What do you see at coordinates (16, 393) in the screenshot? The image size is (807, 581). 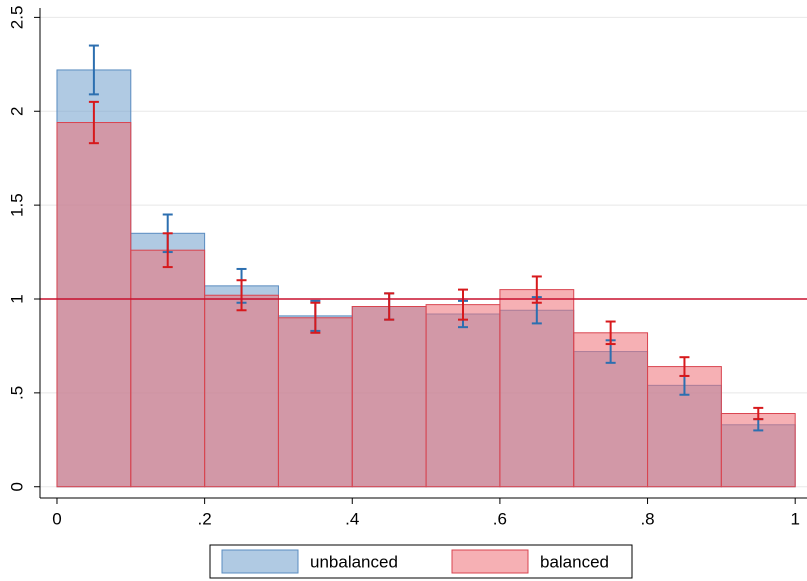 I see `y-tick-label: .5` at bounding box center [16, 393].